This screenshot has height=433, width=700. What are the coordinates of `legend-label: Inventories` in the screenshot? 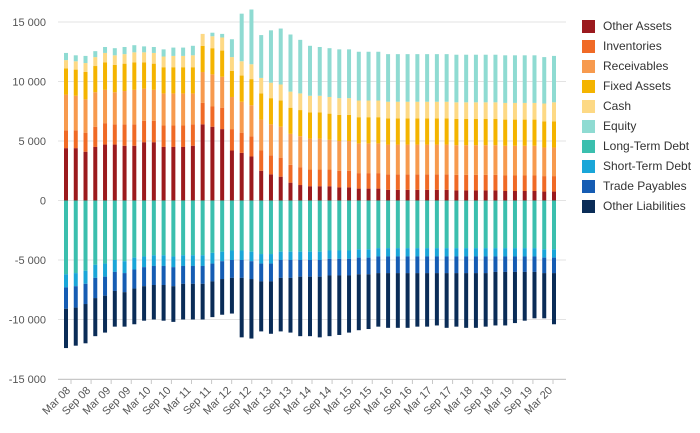 It's located at (632, 46).